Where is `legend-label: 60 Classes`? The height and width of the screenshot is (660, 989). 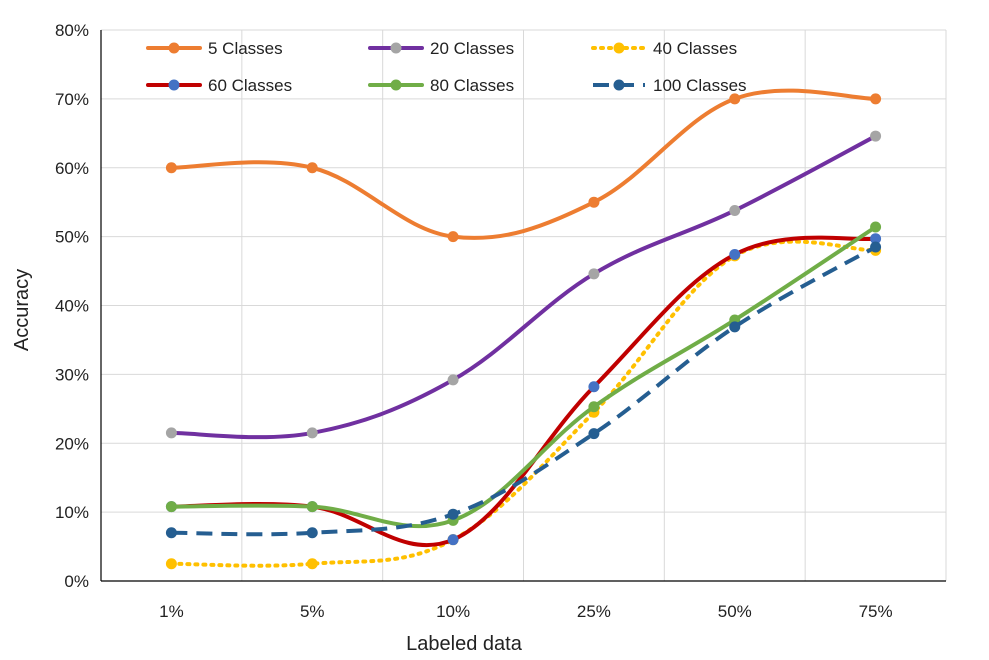 legend-label: 60 Classes is located at coordinates (250, 85).